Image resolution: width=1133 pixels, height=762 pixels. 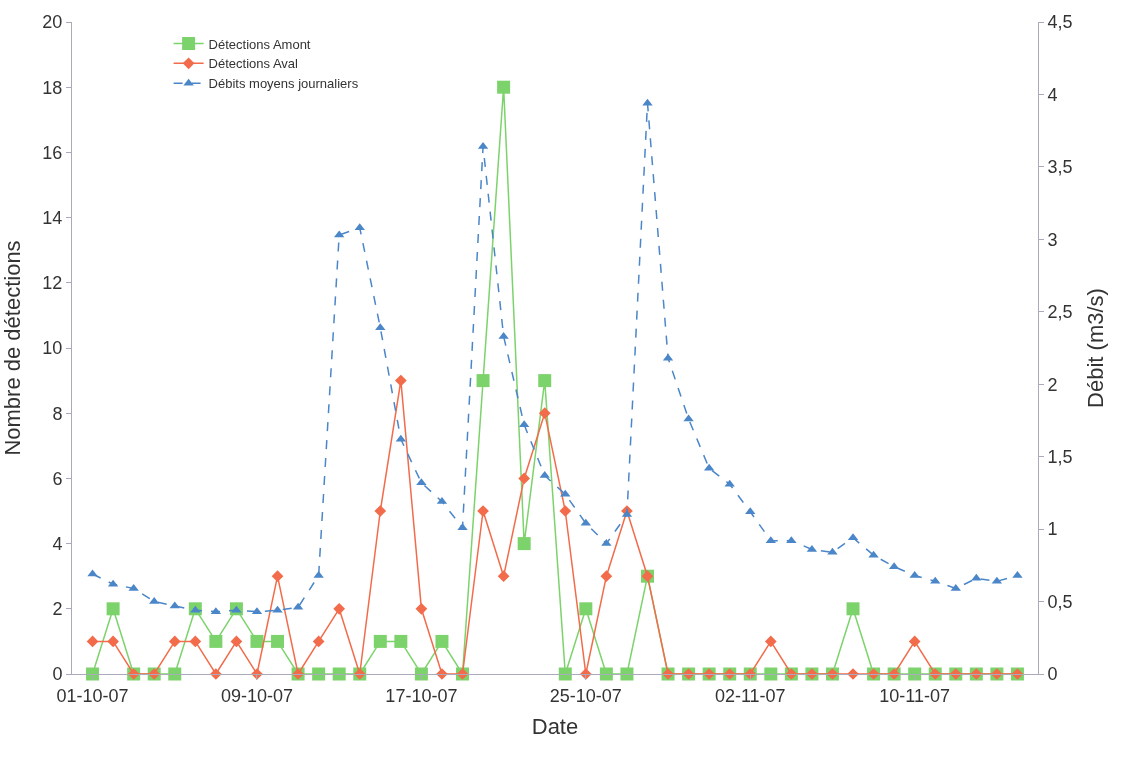 I want to click on y-tick-label: 14, so click(x=52, y=217).